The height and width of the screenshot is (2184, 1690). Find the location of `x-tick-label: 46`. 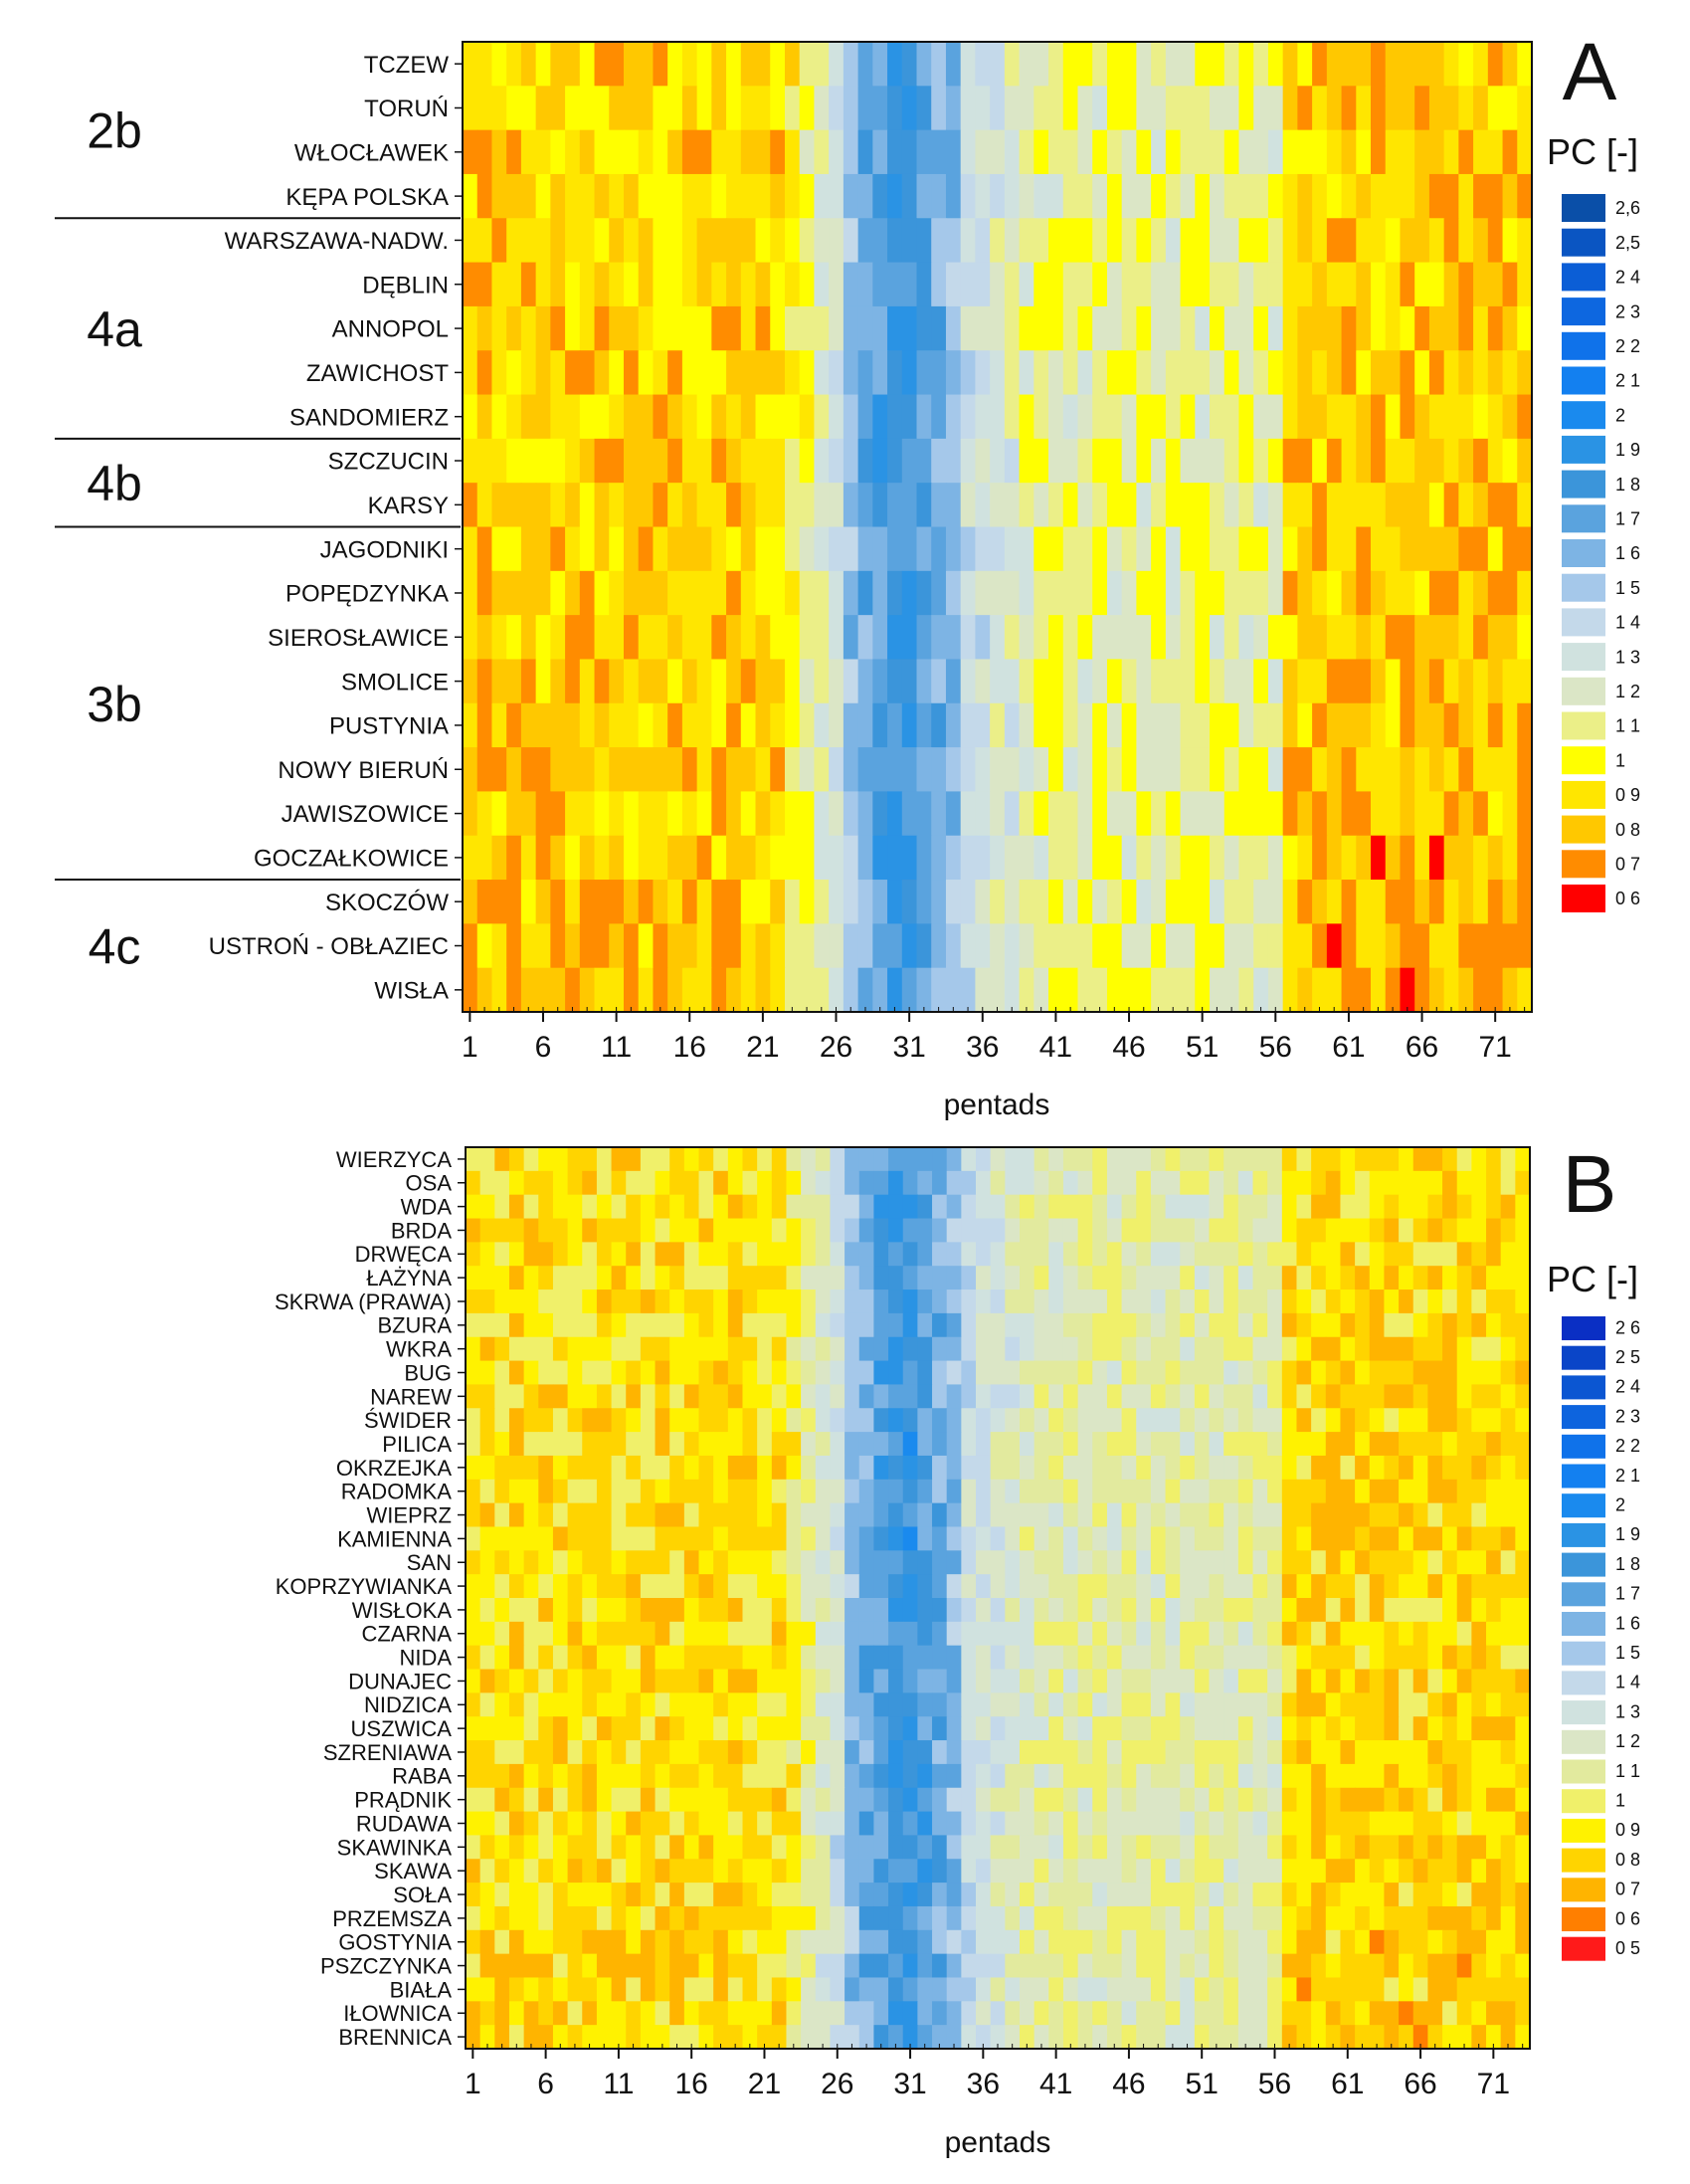

x-tick-label: 46 is located at coordinates (1128, 1048).